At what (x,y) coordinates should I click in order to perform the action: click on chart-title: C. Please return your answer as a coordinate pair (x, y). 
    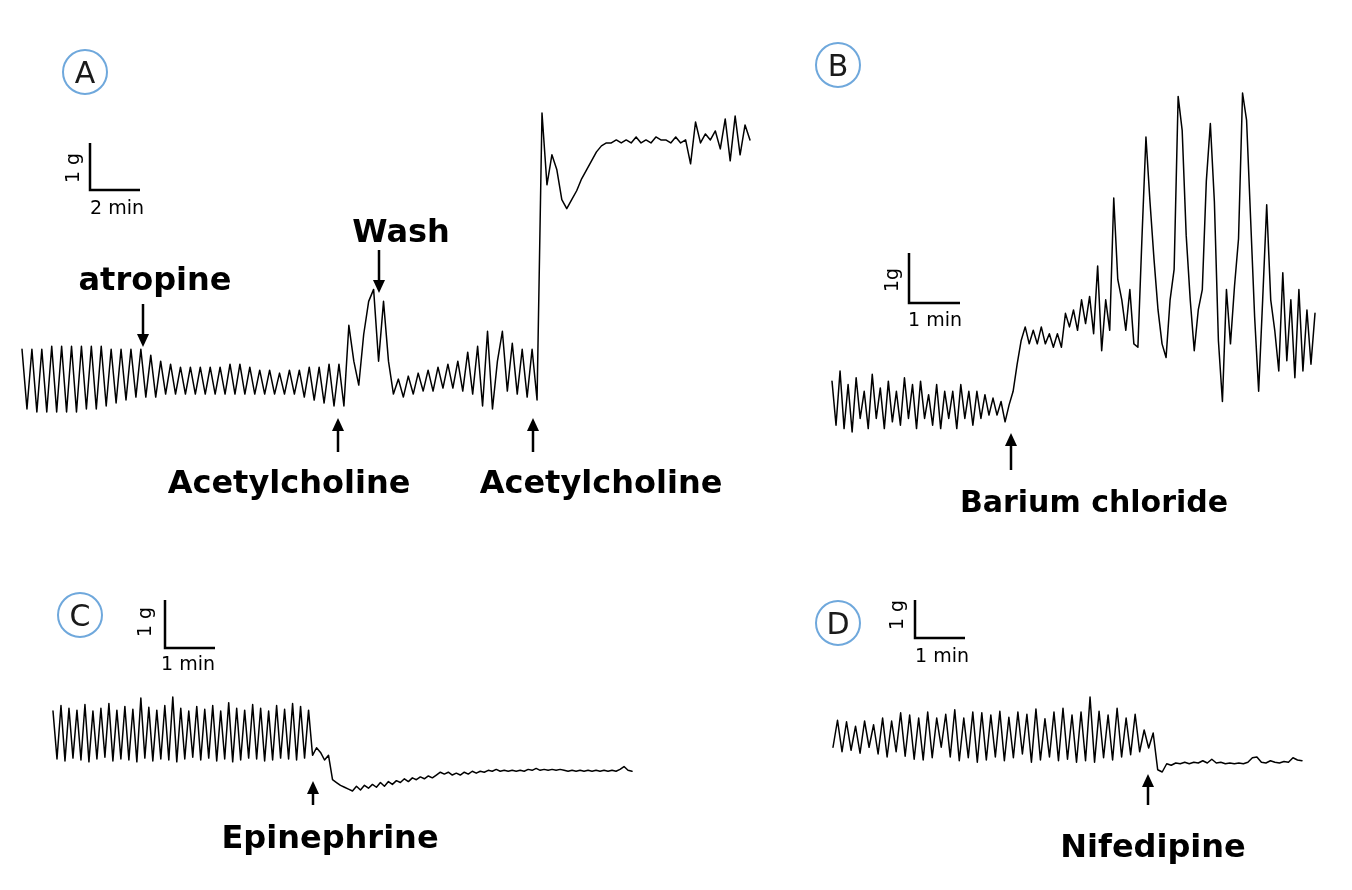
    Looking at the image, I should click on (80, 615).